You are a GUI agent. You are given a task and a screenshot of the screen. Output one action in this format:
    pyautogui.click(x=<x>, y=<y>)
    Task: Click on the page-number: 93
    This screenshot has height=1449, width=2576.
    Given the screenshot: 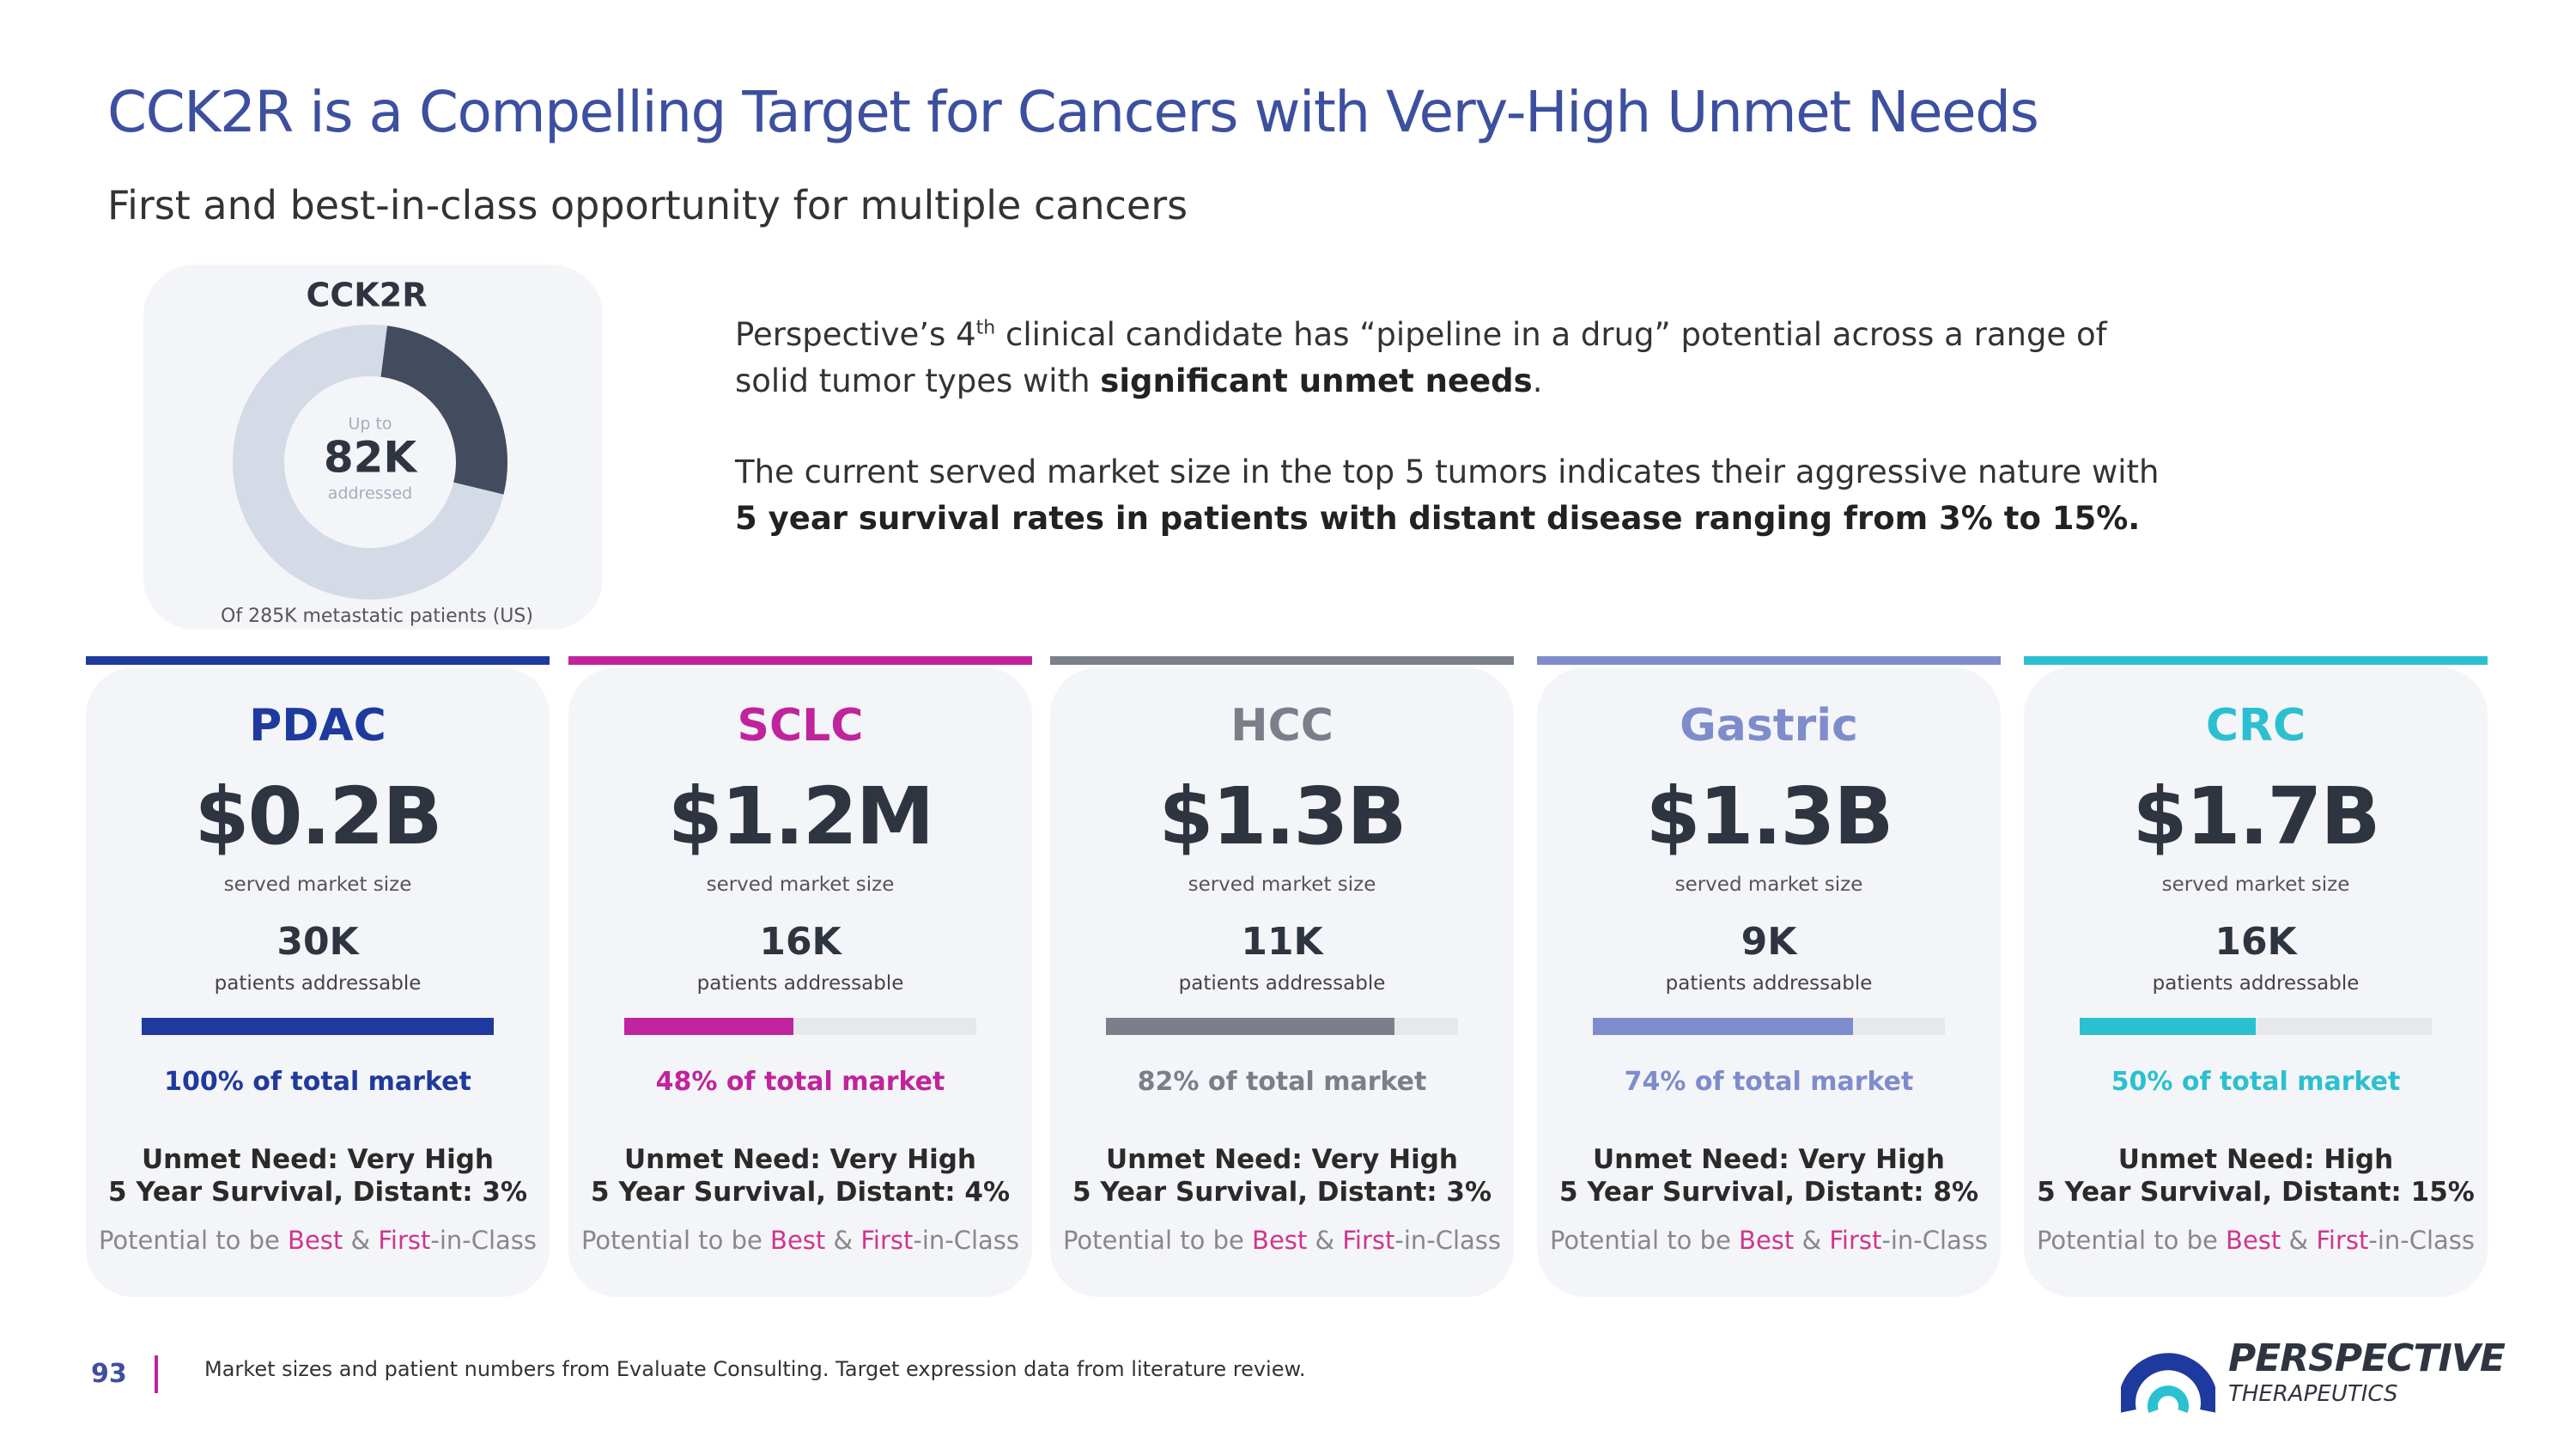 What is the action you would take?
    pyautogui.click(x=109, y=1374)
    